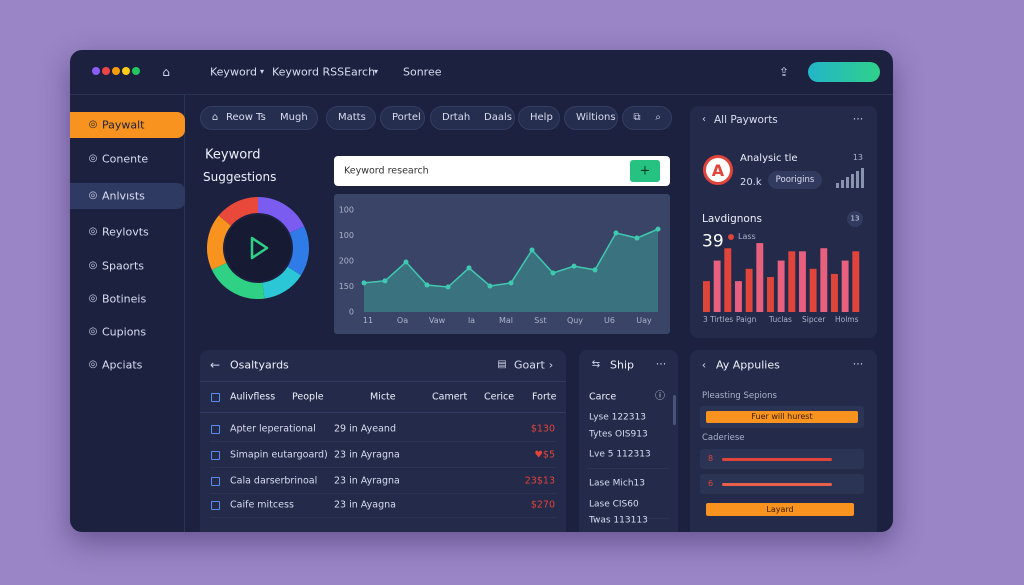 Image resolution: width=1024 pixels, height=585 pixels. What do you see at coordinates (125, 232) in the screenshot?
I see `sidebar-item: Reylovts` at bounding box center [125, 232].